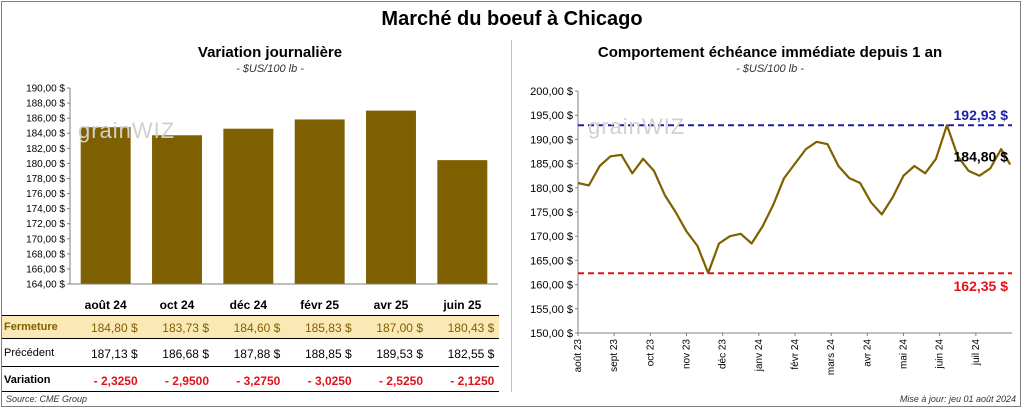 This screenshot has width=1024, height=410. I want to click on table-mid-line, so click(250, 338).